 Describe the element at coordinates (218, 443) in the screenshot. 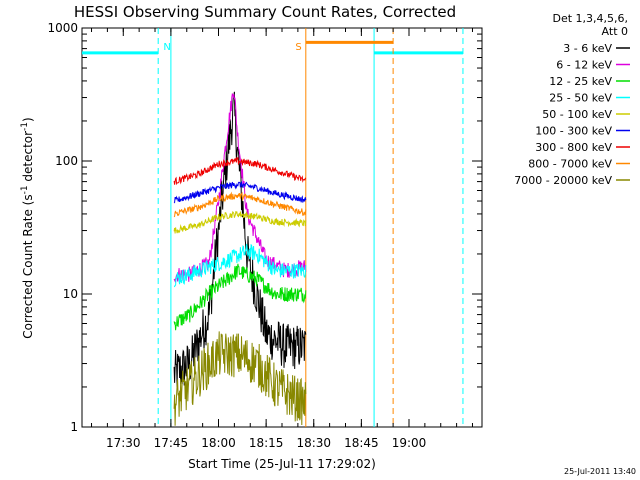

I see `x-tick-label-2: 18:00` at that location.